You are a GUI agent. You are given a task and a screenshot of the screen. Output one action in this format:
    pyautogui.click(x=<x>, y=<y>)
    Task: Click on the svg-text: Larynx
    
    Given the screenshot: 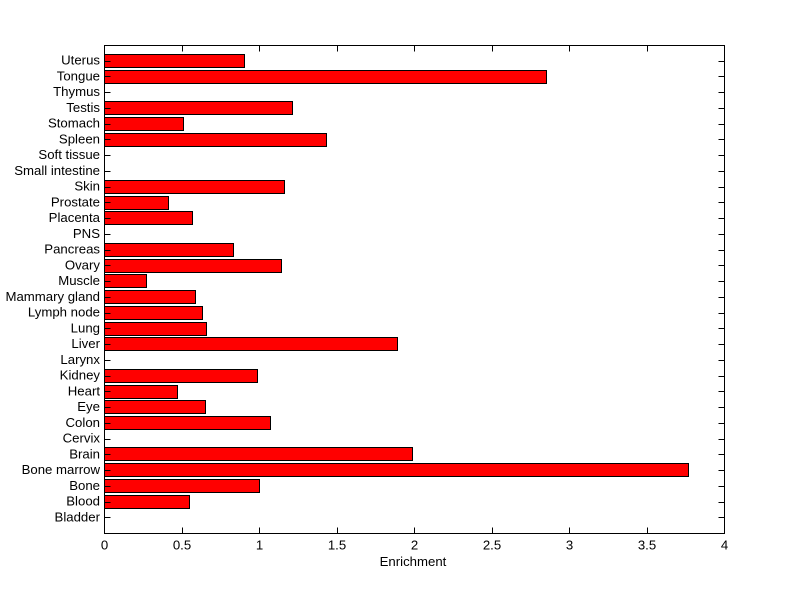 What is the action you would take?
    pyautogui.click(x=80, y=359)
    